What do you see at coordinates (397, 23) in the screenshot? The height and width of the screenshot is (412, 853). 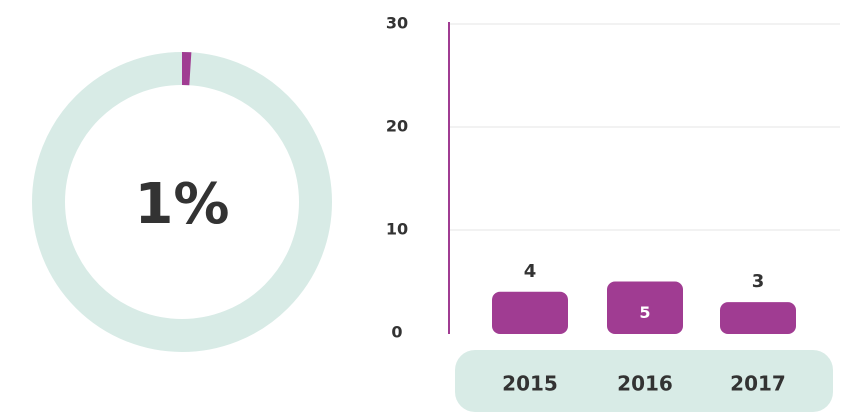 I see `y-tick-label: 30` at bounding box center [397, 23].